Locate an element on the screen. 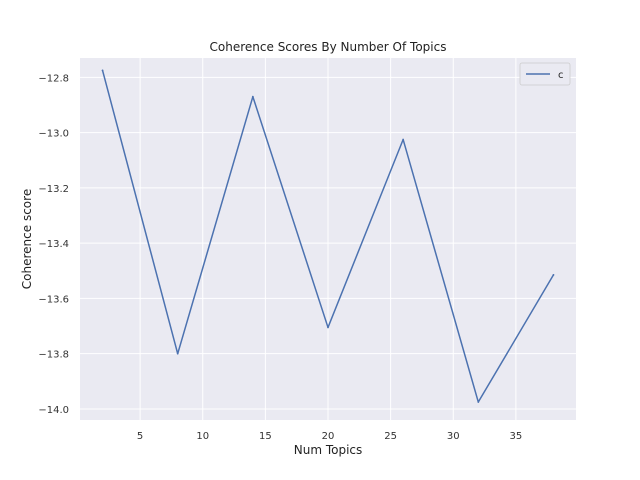 The height and width of the screenshot is (480, 640). x-tick-label: 35 is located at coordinates (516, 436).